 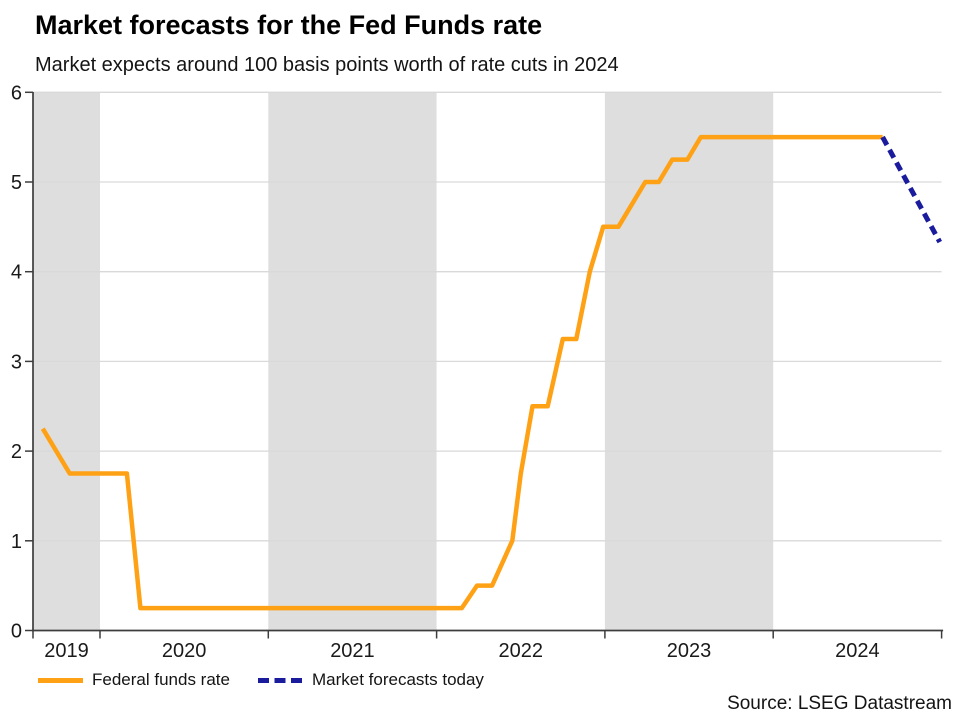 I want to click on y-axis-label-3: 3, so click(x=16, y=362).